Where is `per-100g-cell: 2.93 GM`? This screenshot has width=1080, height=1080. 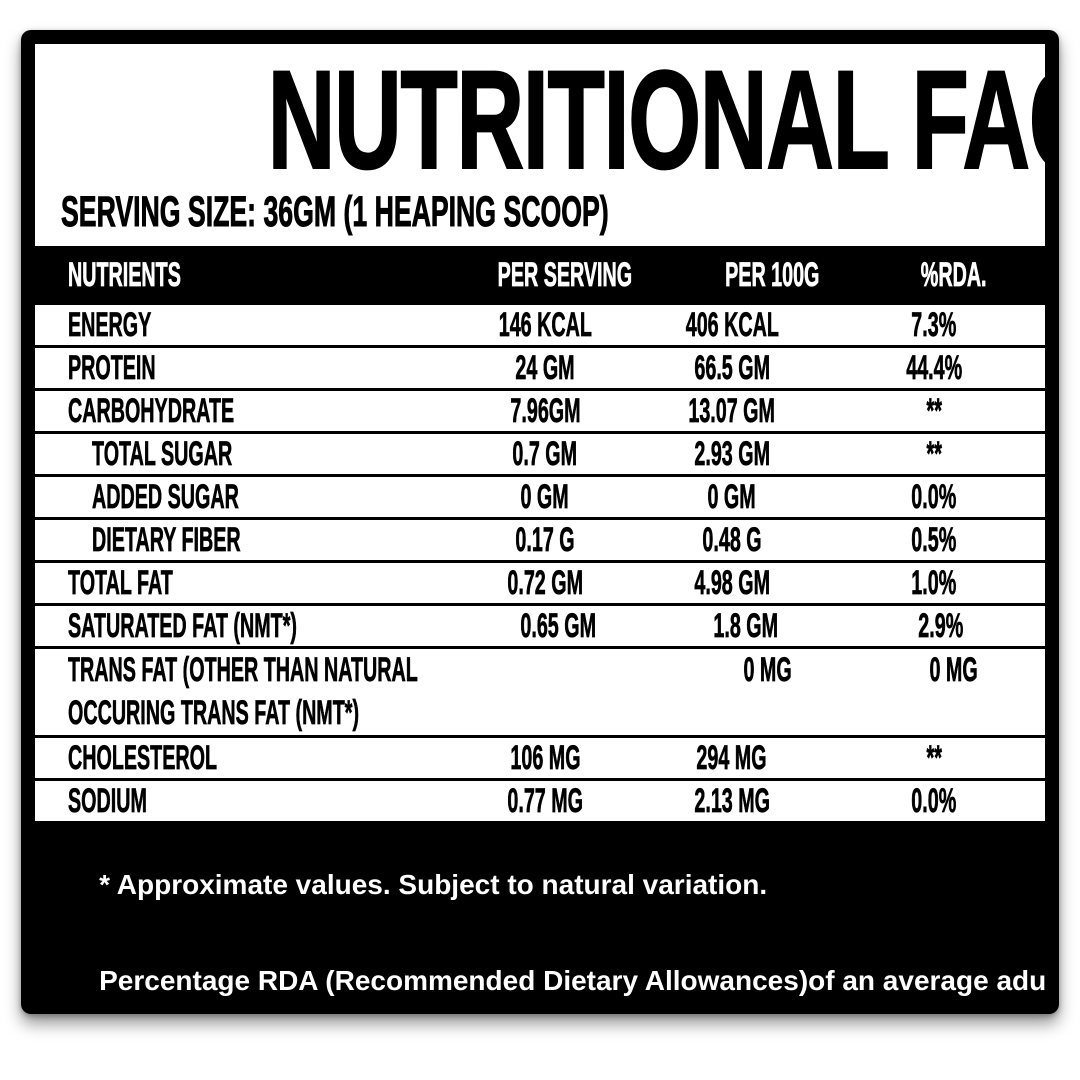
per-100g-cell: 2.93 GM is located at coordinates (732, 454).